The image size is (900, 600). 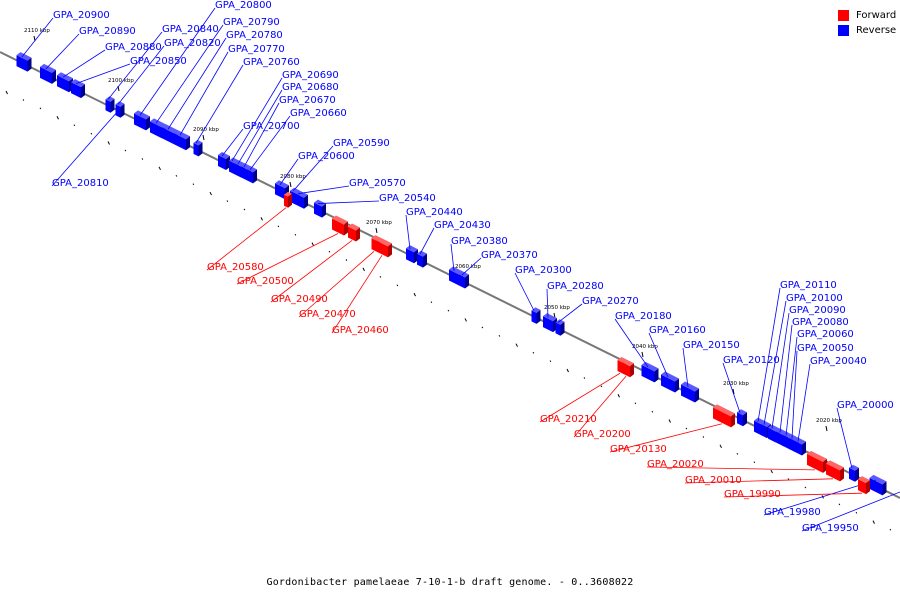 I want to click on gene-label: GPA_20840, so click(x=190, y=29).